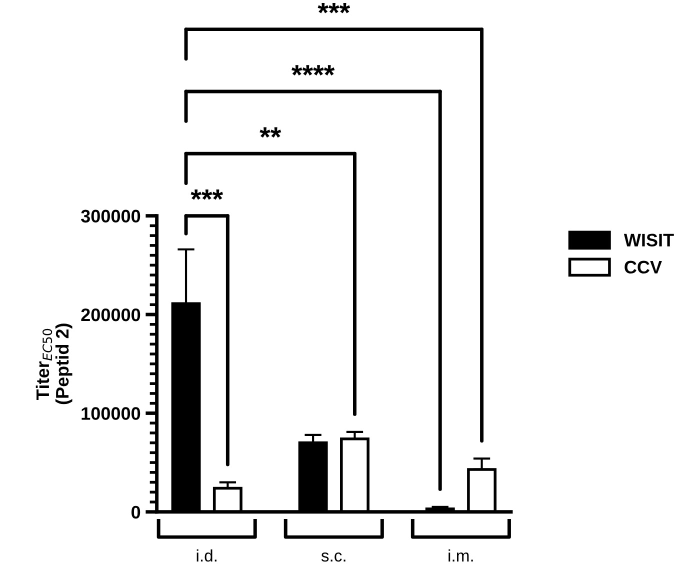  What do you see at coordinates (136, 512) in the screenshot?
I see `y-tick-label: 0` at bounding box center [136, 512].